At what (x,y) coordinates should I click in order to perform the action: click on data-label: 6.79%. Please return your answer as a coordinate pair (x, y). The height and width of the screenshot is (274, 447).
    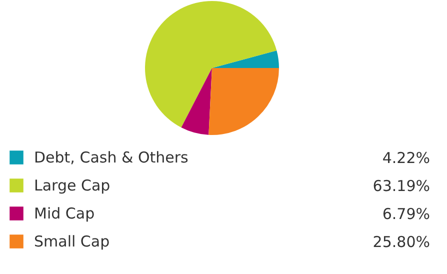
    Looking at the image, I should click on (406, 214).